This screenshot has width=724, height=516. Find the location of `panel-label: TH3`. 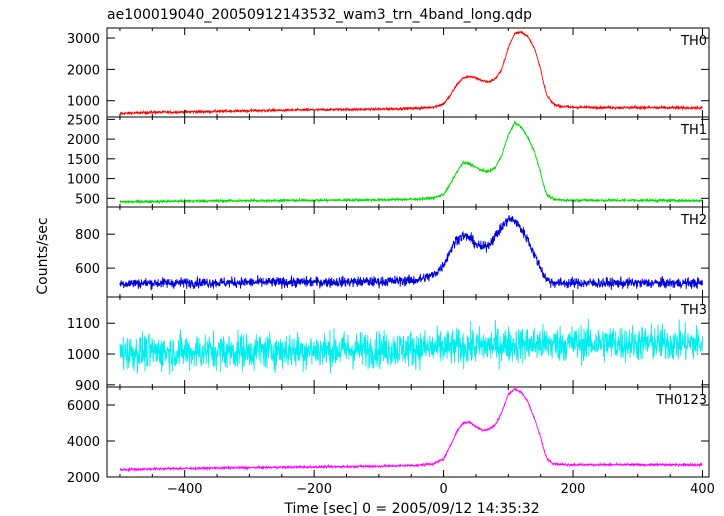

panel-label: TH3 is located at coordinates (693, 310).